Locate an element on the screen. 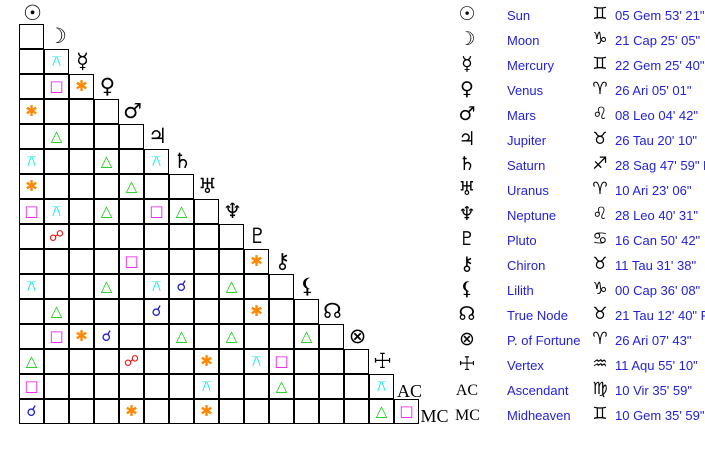 The image size is (705, 450). aspect-cell-uranus-moon is located at coordinates (56, 186).